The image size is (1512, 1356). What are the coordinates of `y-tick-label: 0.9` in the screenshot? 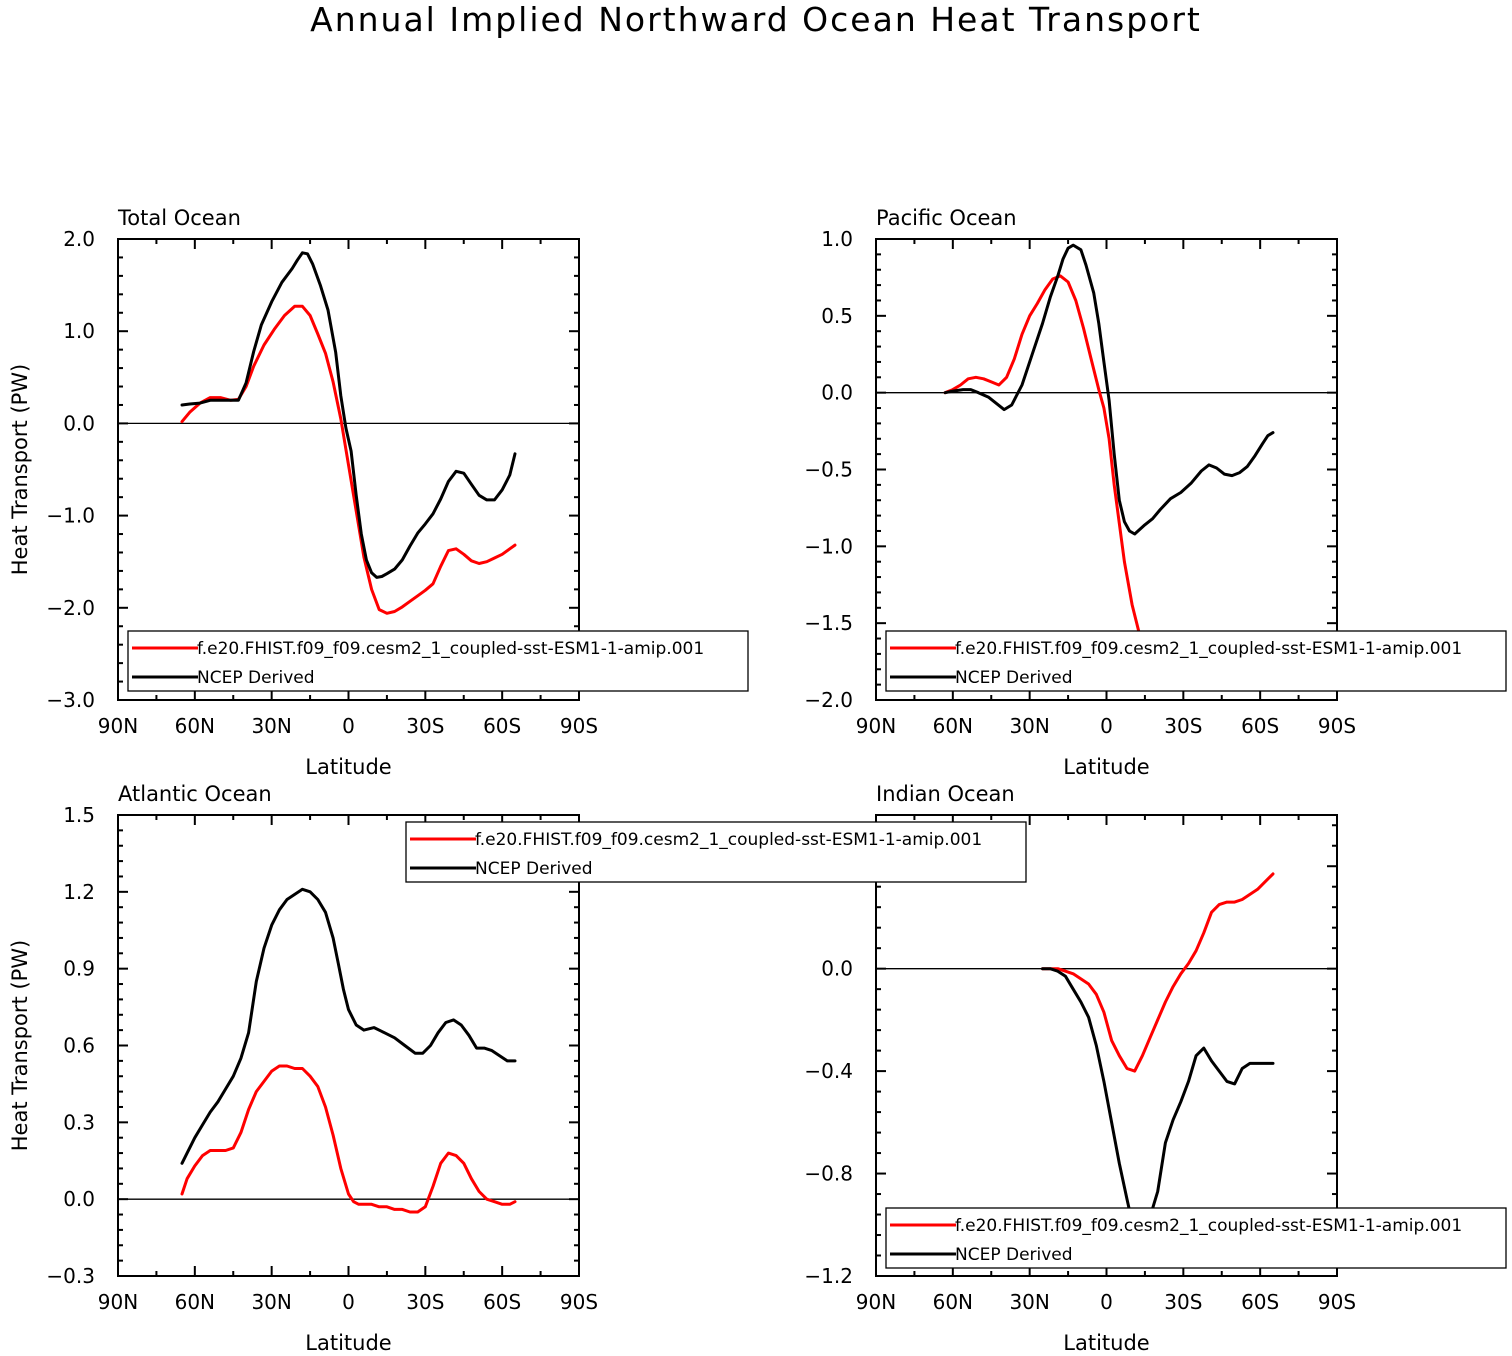 It's located at (79, 969).